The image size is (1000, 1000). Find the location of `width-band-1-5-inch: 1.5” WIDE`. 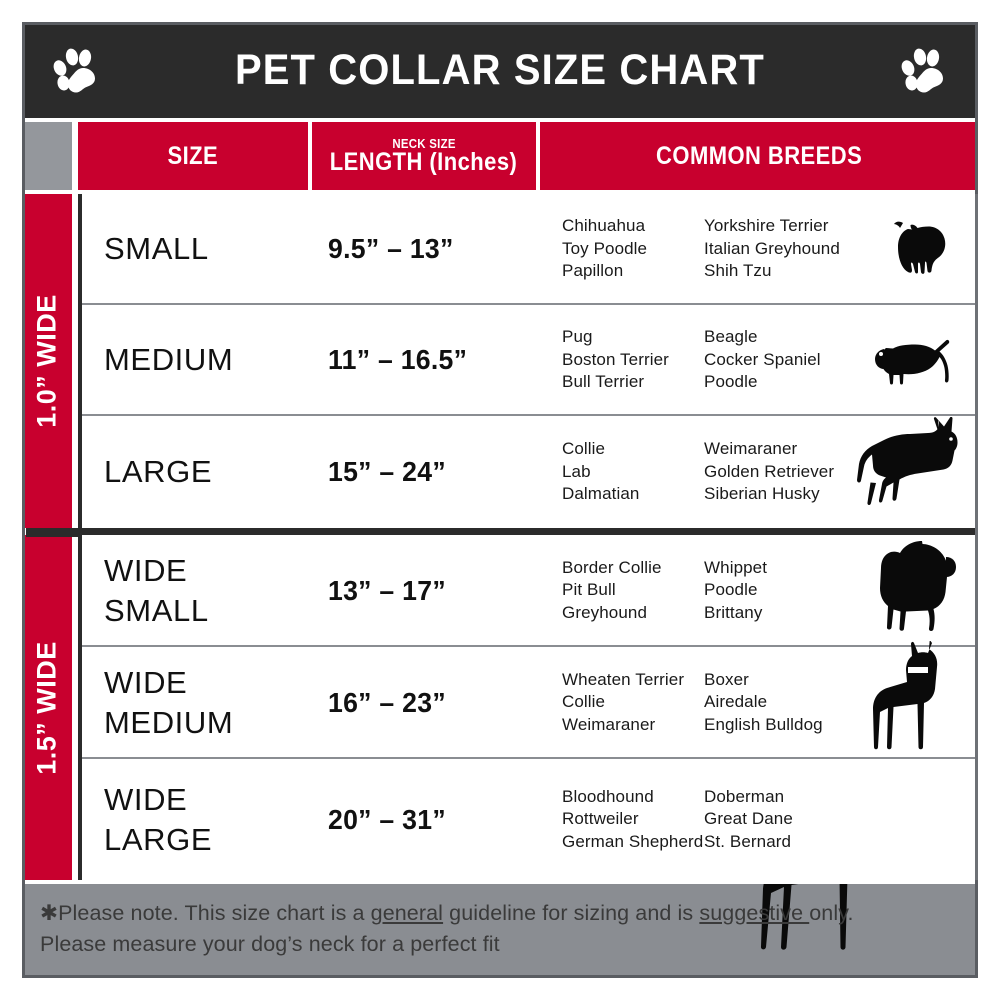

width-band-1-5-inch: 1.5” WIDE is located at coordinates (47, 707).